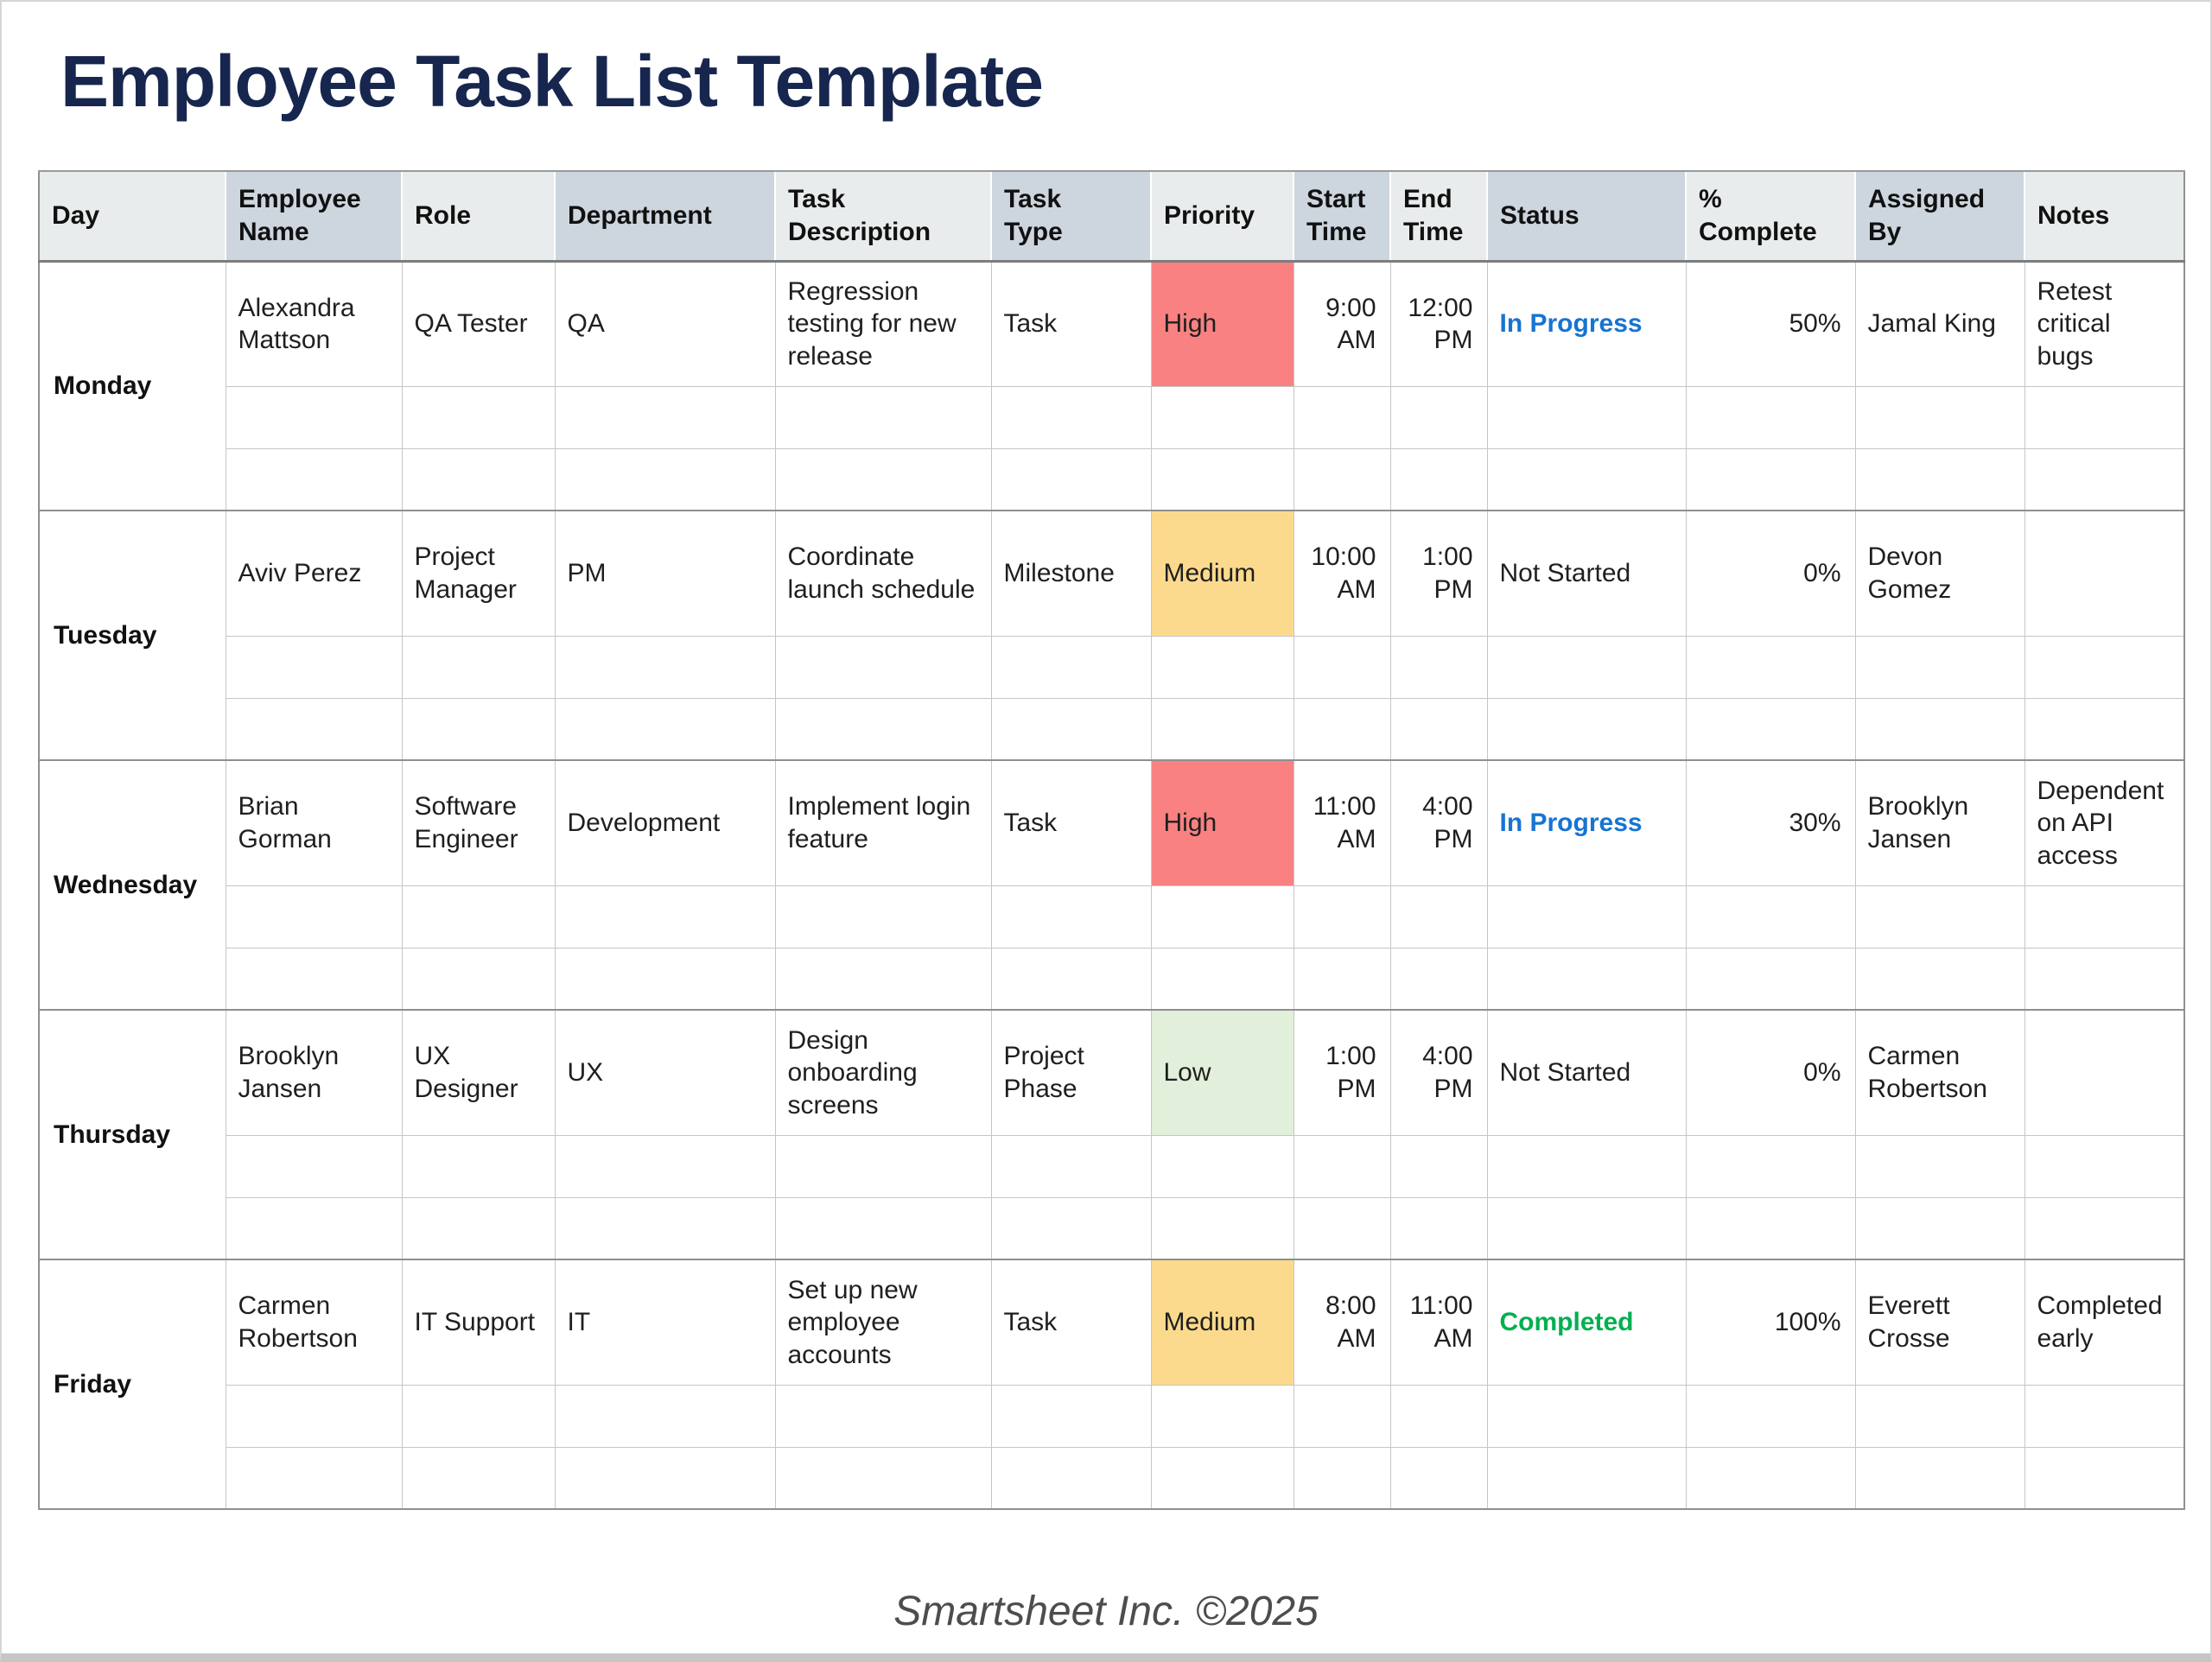  Describe the element at coordinates (2104, 822) in the screenshot. I see `cell-notes: Dependent on API access` at that location.